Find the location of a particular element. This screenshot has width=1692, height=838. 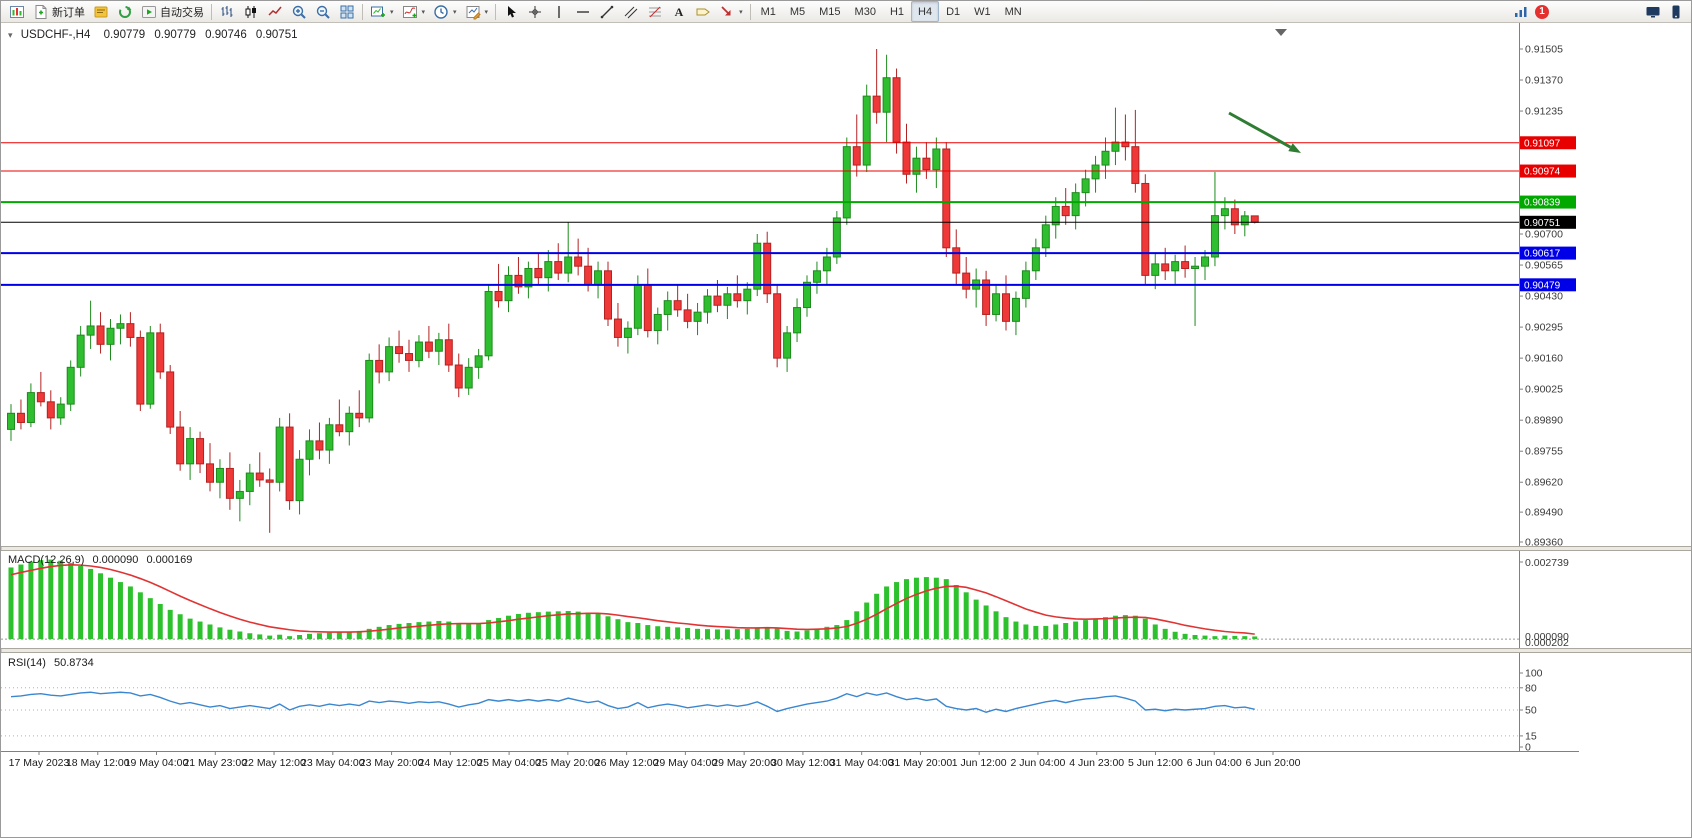

vertical-line-button is located at coordinates (559, 11).